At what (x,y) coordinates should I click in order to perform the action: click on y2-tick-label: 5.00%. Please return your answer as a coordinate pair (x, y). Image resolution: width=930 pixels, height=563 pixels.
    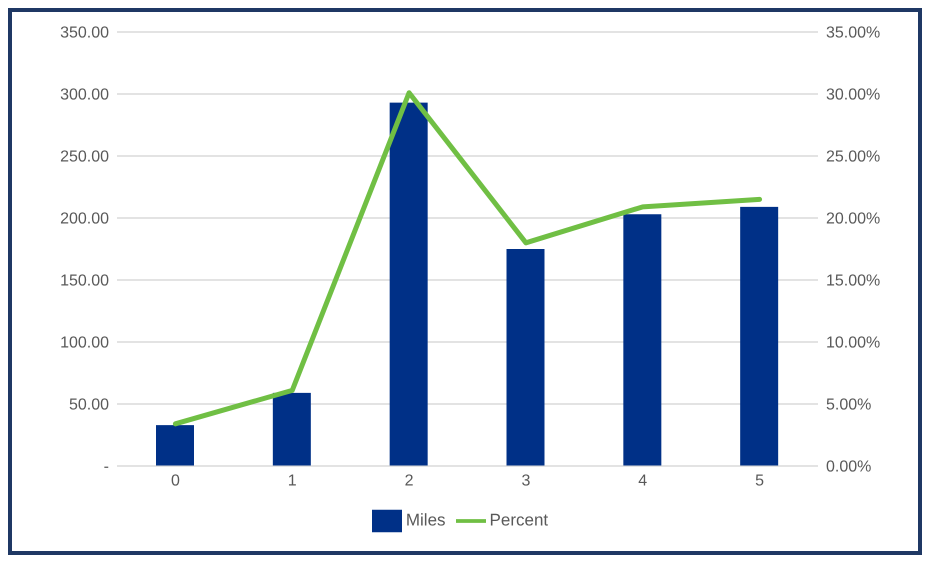
    Looking at the image, I should click on (849, 405).